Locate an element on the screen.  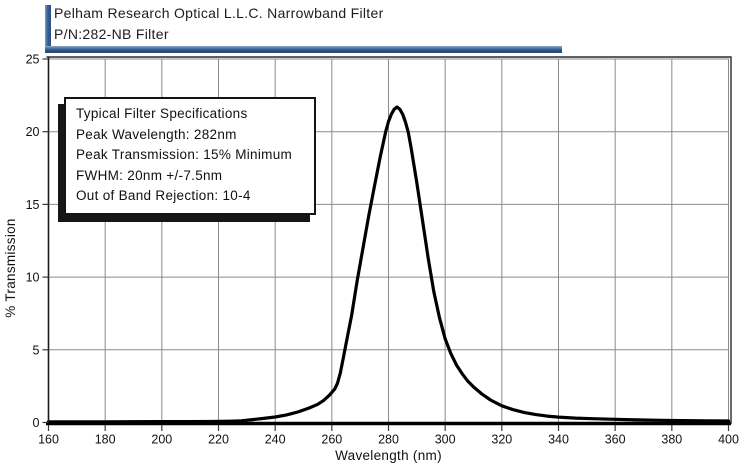
x-tick-label: 180 is located at coordinates (105, 440).